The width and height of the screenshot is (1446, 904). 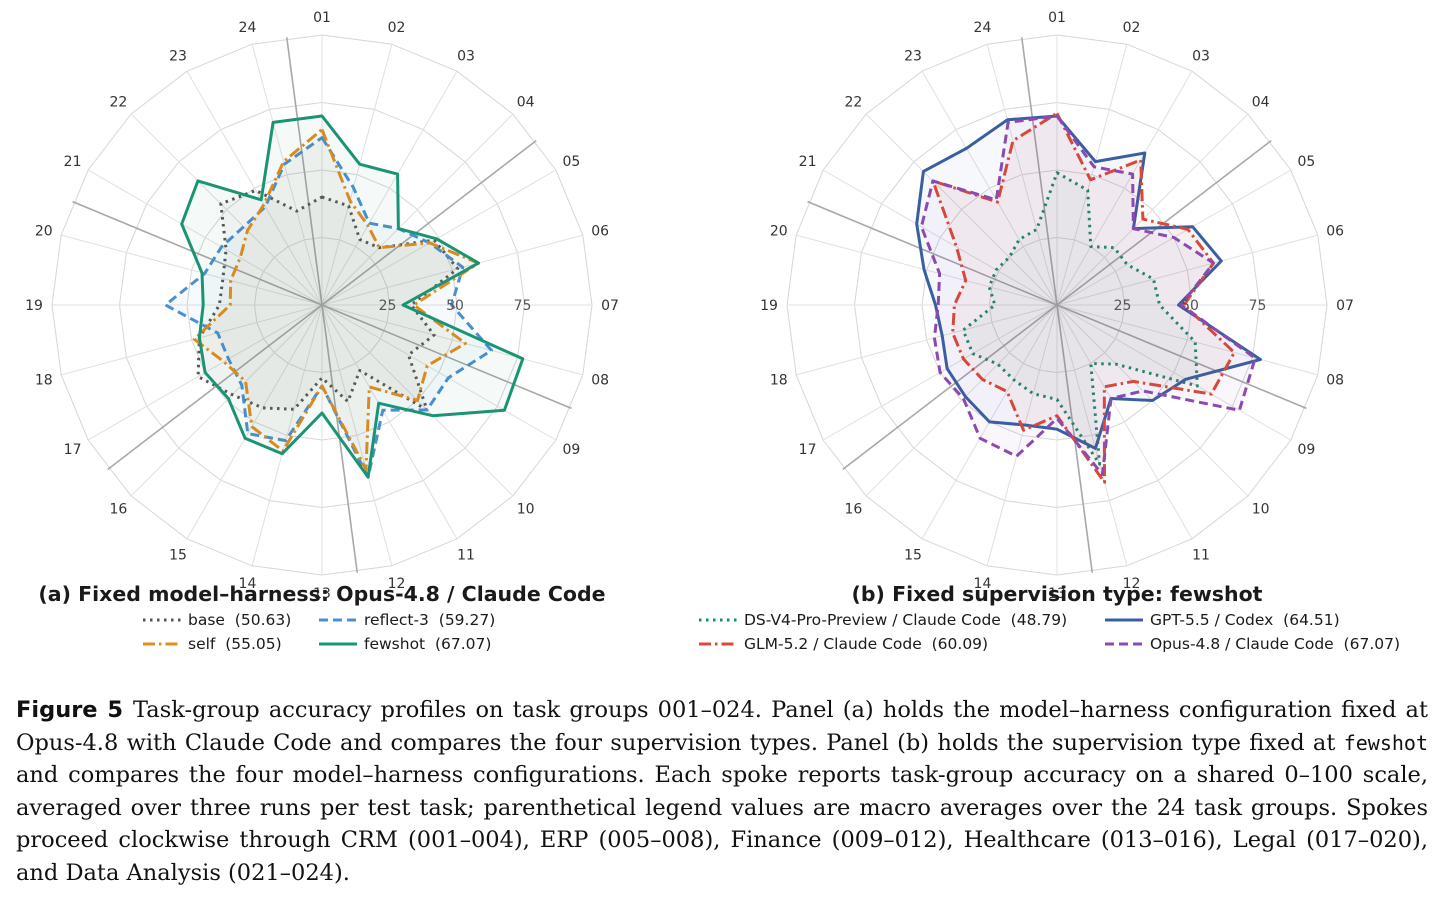 What do you see at coordinates (769, 306) in the screenshot?
I see `radar-category-label: 19` at bounding box center [769, 306].